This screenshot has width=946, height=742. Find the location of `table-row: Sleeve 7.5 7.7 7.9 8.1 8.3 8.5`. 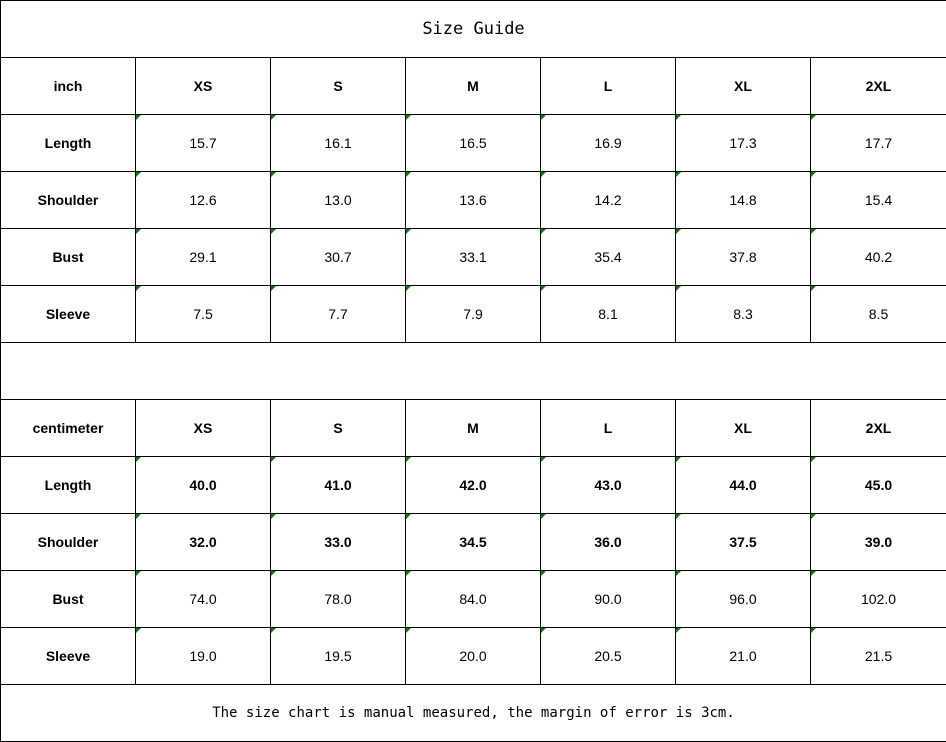

table-row: Sleeve 7.5 7.7 7.9 8.1 8.3 8.5 is located at coordinates (473, 314).